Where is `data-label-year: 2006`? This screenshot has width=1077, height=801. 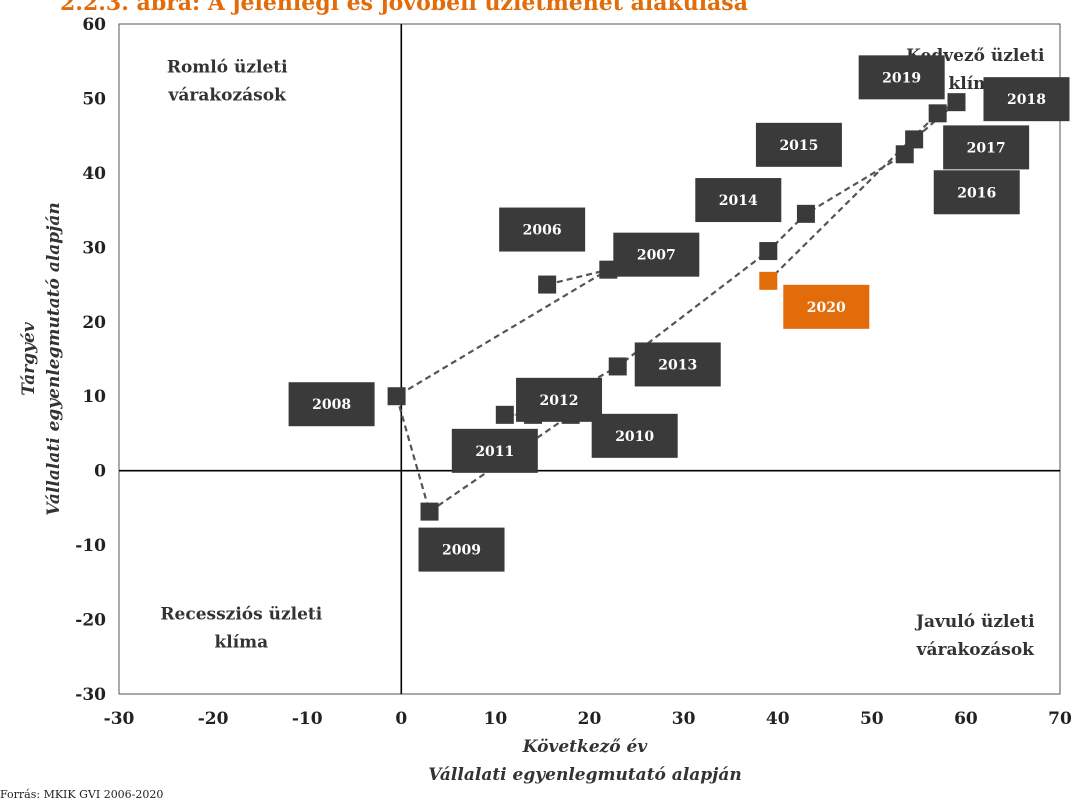
data-label-year: 2006 is located at coordinates (542, 231).